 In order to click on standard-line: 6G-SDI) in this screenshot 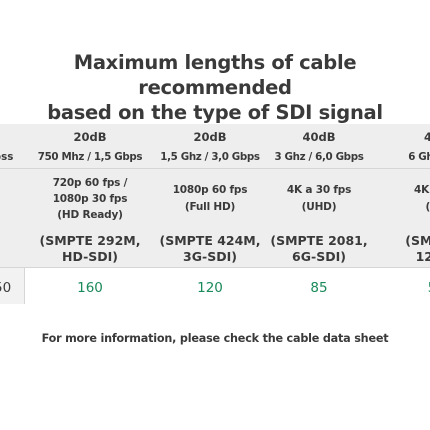, I will do `click(319, 256)`.